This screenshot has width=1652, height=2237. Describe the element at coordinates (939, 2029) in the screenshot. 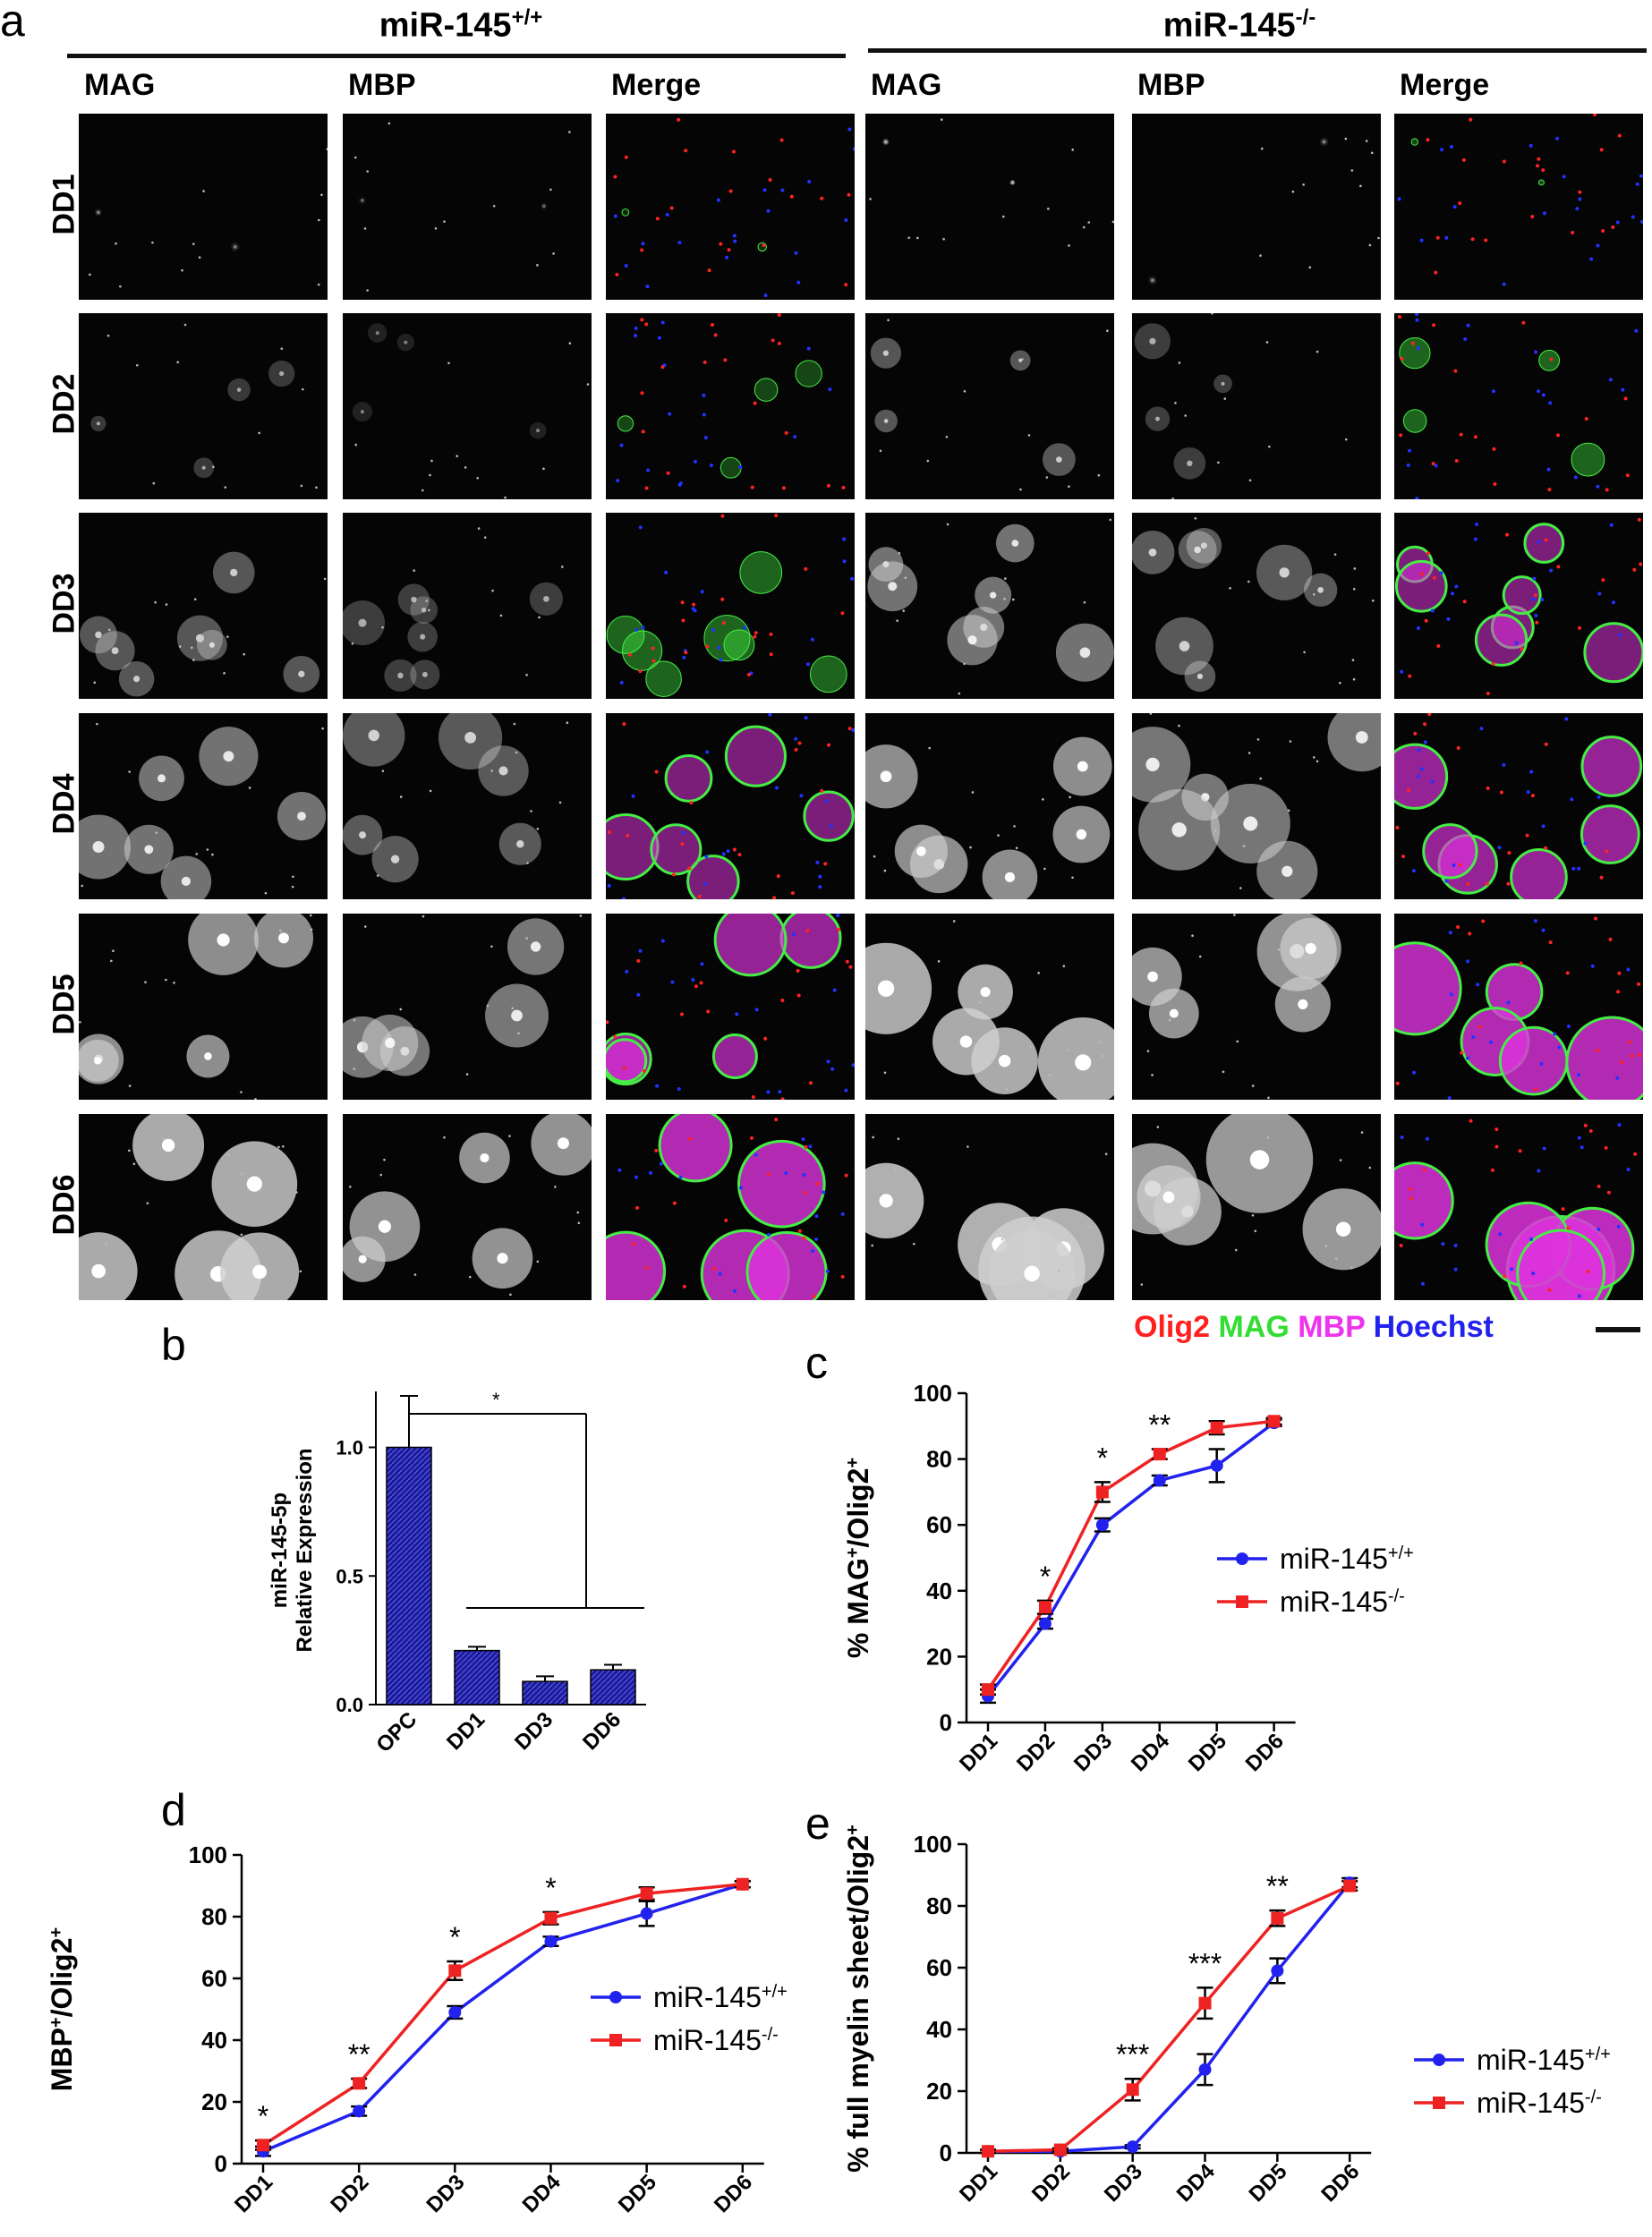

I see `chart-e-ytick-label: 40` at that location.